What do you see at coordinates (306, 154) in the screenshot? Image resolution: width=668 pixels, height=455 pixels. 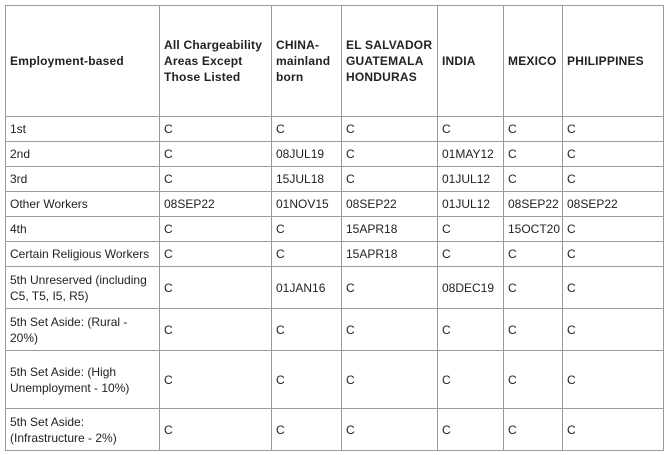 I see `table-cell: 08JUL19` at bounding box center [306, 154].